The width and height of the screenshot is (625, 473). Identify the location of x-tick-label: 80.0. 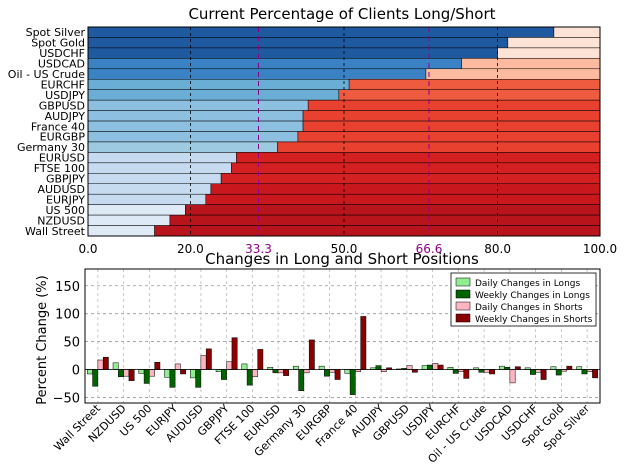
(497, 249).